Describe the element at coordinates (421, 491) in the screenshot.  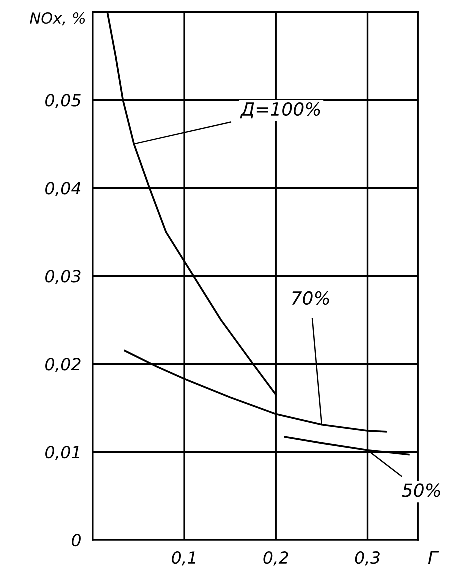
I see `annotation: 50%` at that location.